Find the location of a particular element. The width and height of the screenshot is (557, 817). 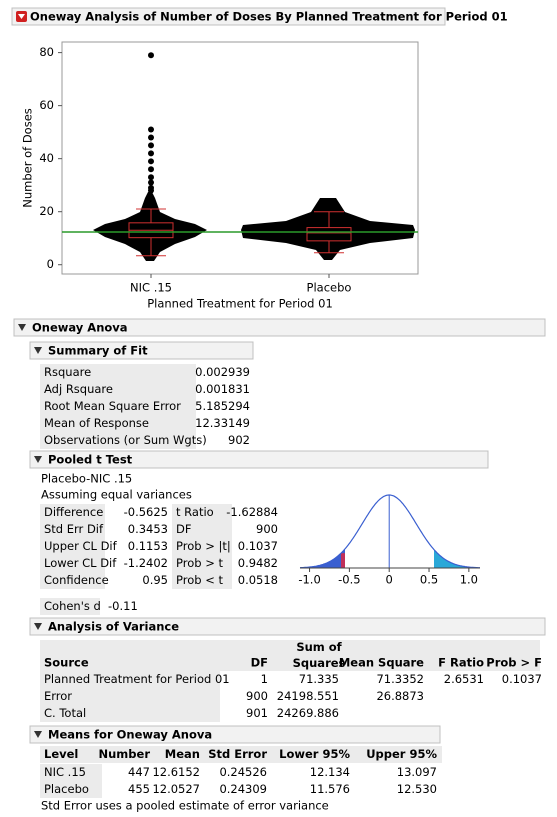

means-value: 0.24526 is located at coordinates (243, 772).